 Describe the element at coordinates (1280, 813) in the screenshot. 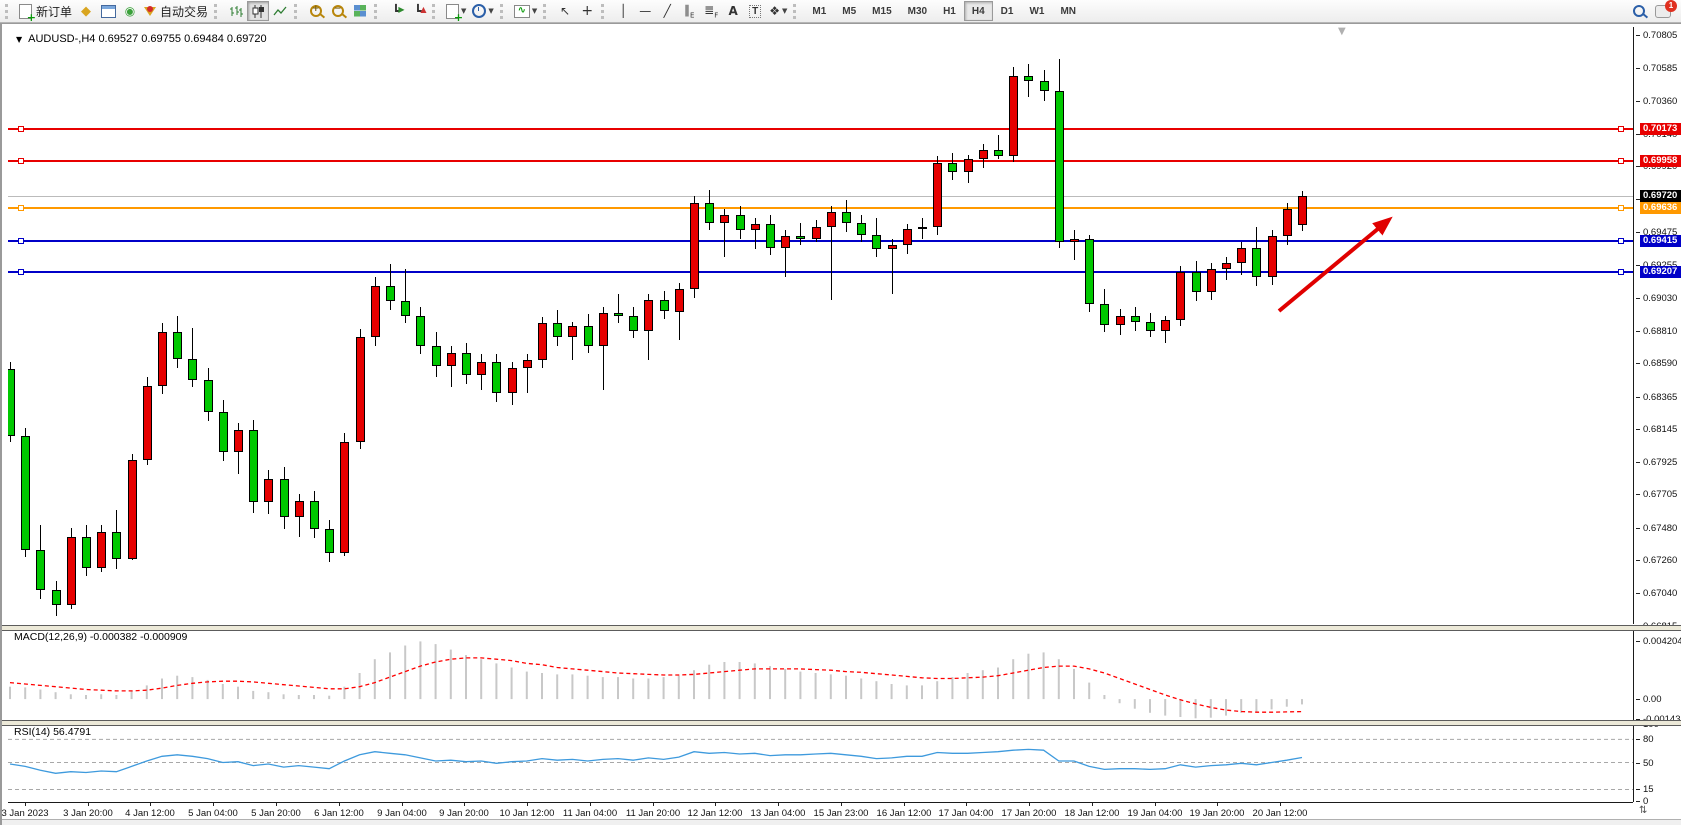

I see `time-axis-label: 20 Jan 12:00` at that location.